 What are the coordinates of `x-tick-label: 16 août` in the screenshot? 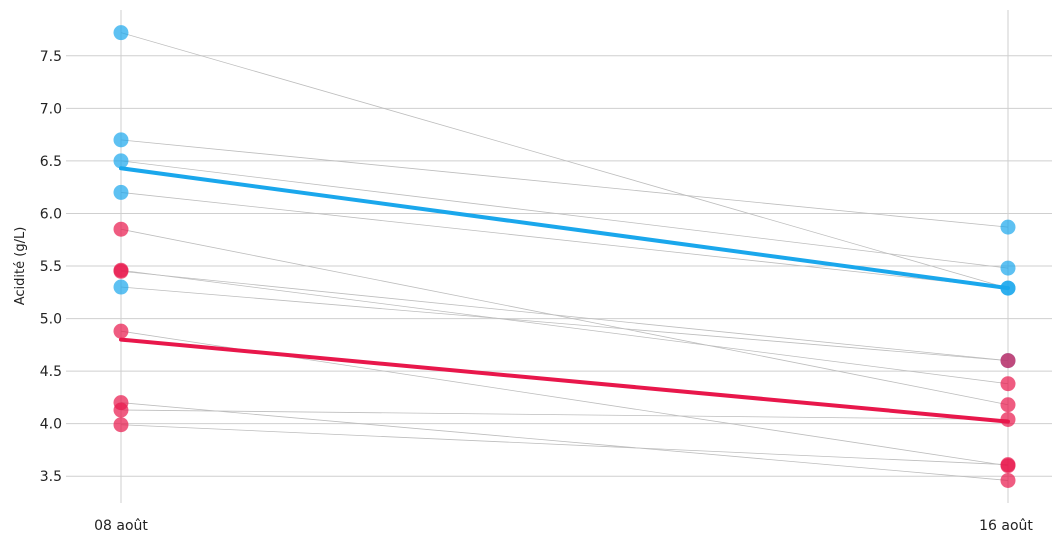 It's located at (1006, 525).